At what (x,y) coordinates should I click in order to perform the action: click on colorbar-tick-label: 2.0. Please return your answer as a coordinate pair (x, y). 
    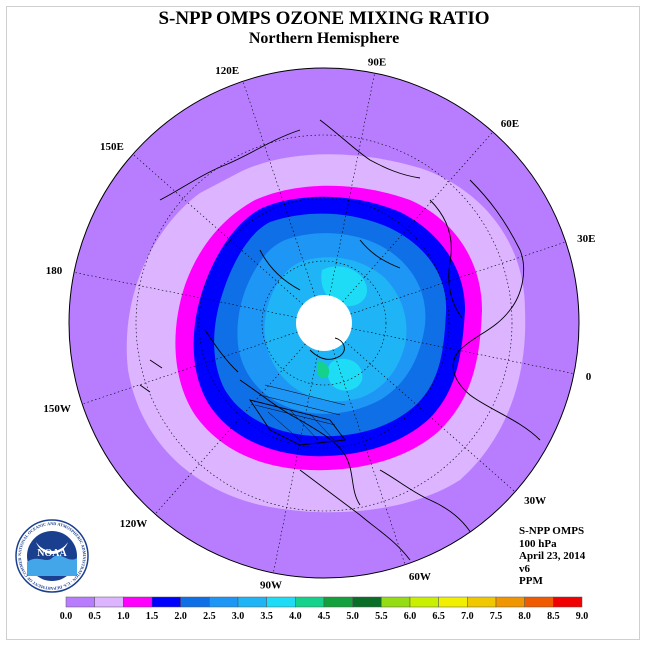
    Looking at the image, I should click on (180, 616).